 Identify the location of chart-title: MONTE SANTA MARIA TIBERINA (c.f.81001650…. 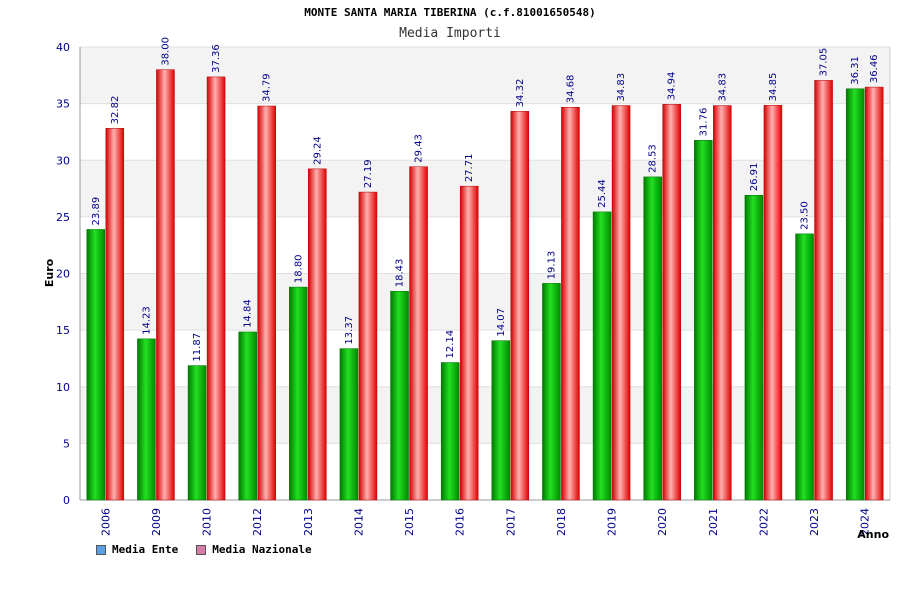
(449, 12).